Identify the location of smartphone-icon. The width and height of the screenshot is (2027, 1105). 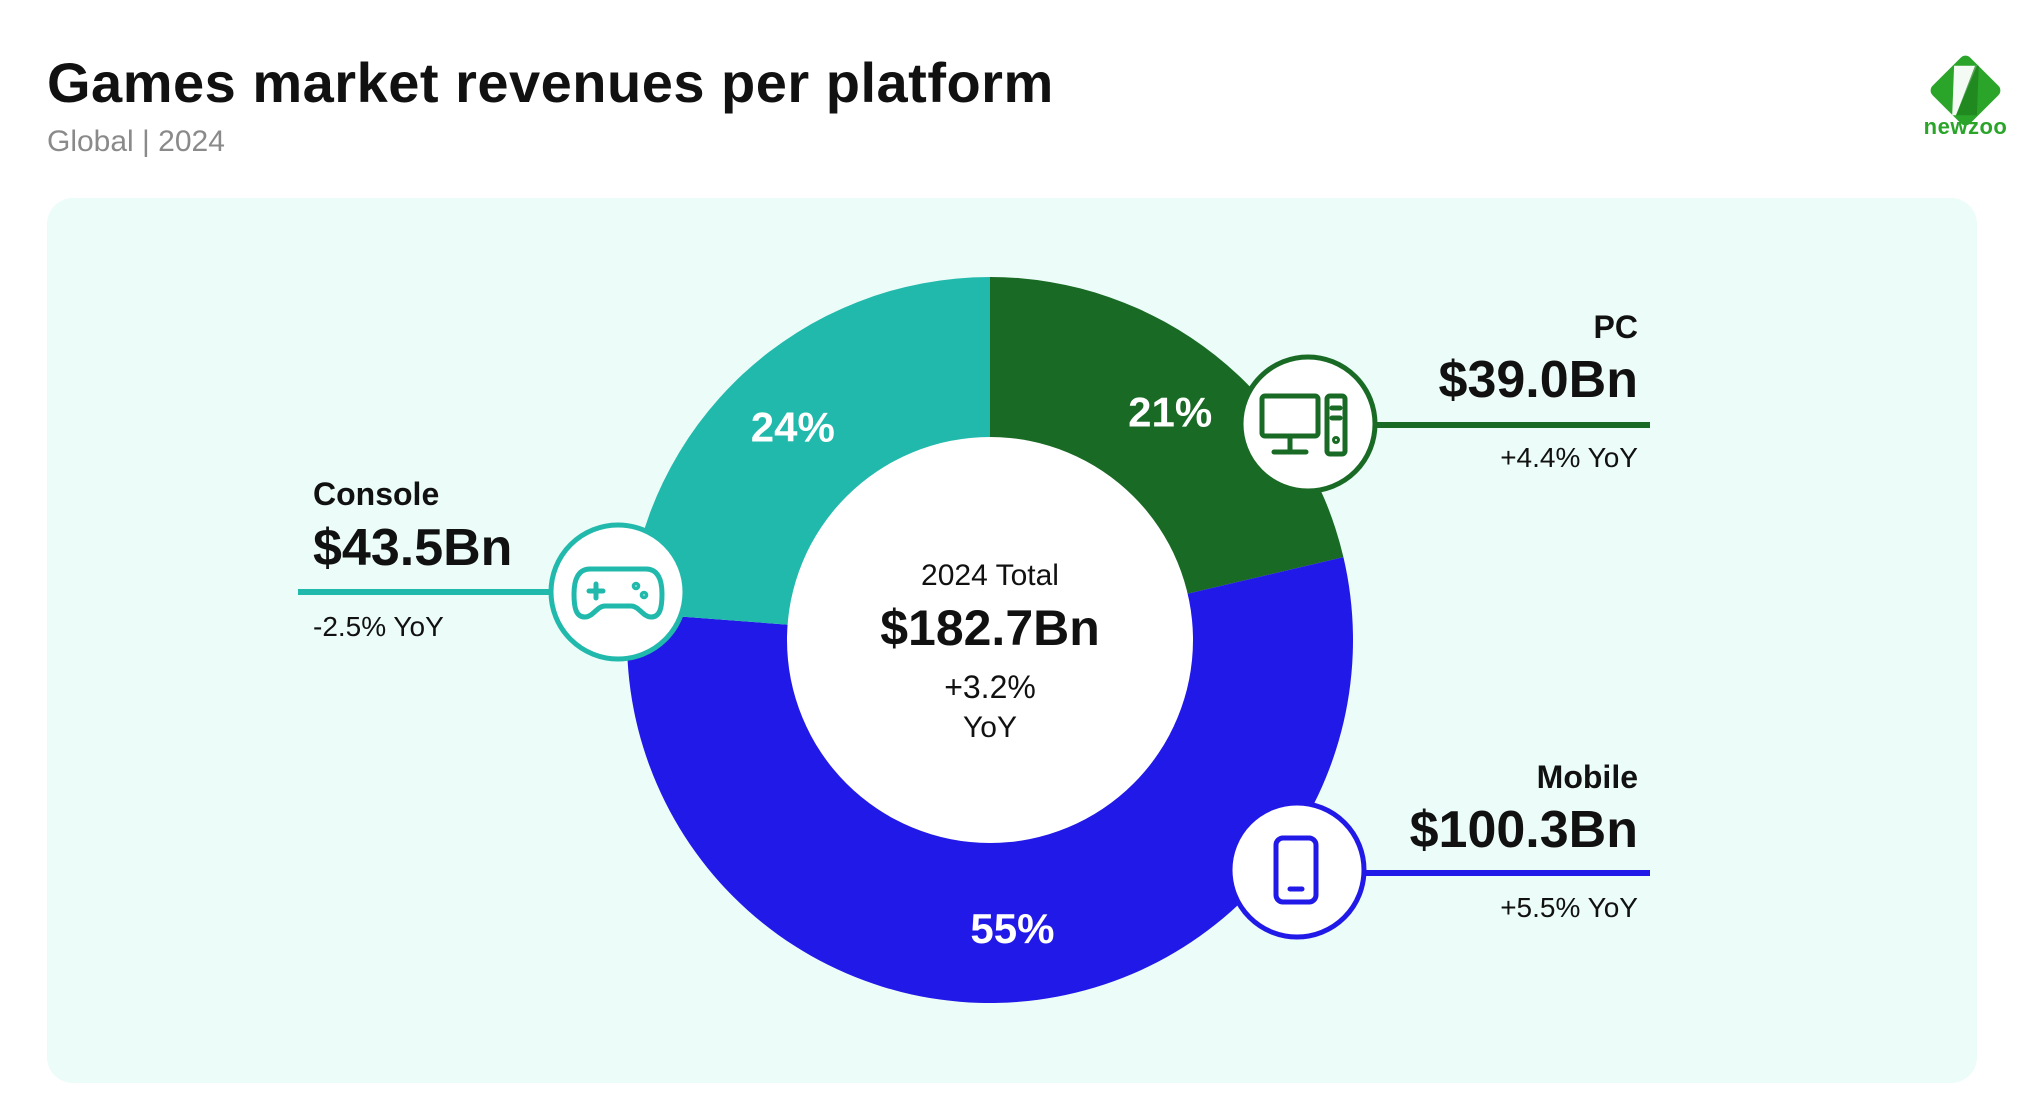
(1296, 870).